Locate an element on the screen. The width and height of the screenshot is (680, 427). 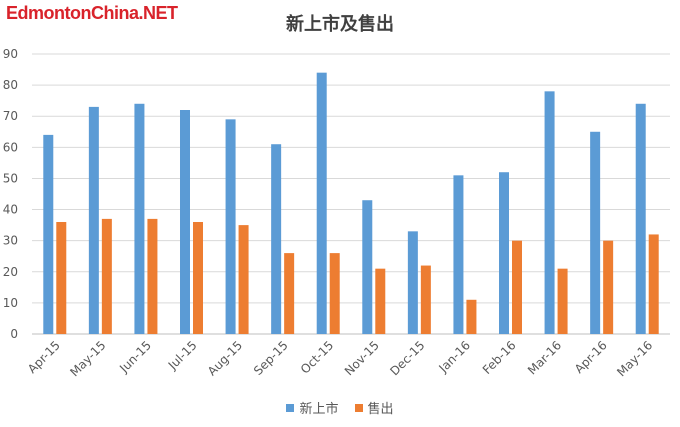
x-tick-label: Aug-15 is located at coordinates (225, 358).